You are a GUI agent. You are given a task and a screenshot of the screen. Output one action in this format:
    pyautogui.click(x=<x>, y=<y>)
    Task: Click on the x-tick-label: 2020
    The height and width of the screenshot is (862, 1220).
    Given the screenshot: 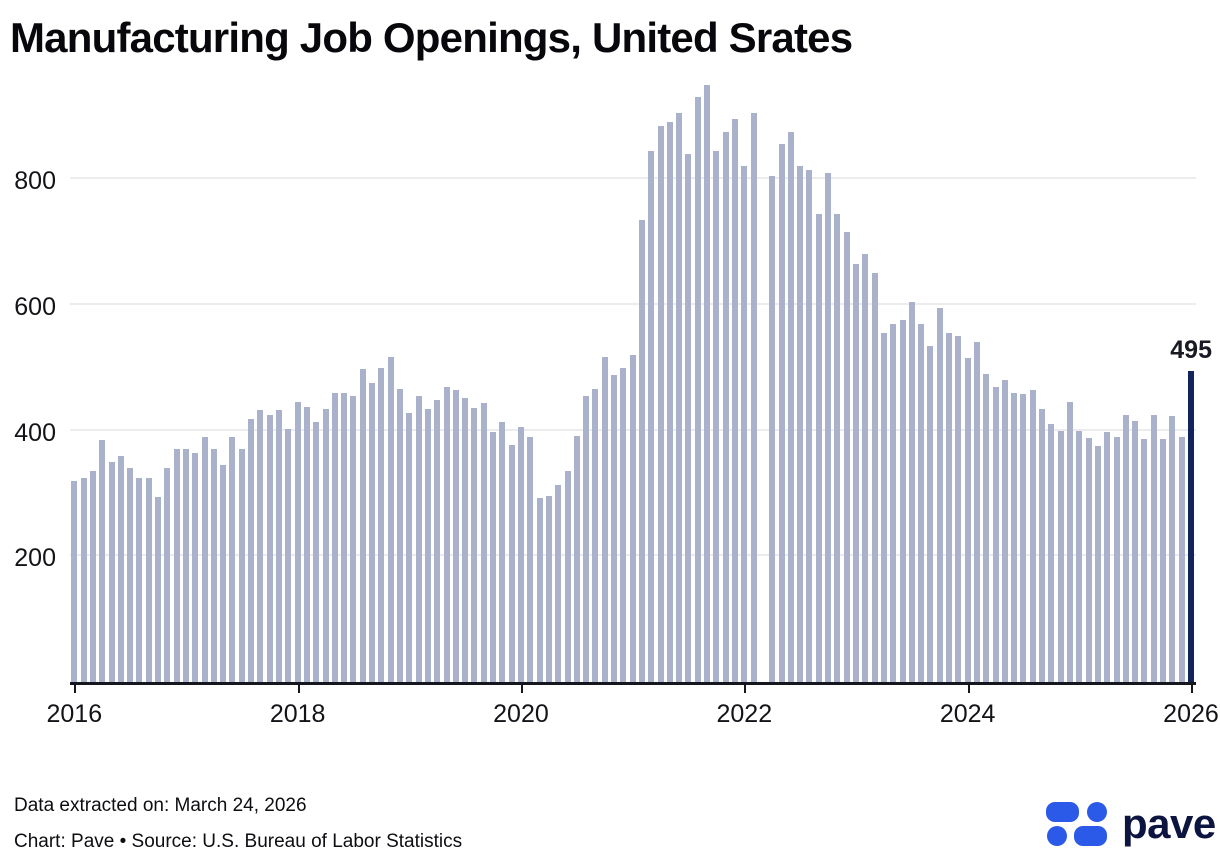 What is the action you would take?
    pyautogui.click(x=521, y=714)
    